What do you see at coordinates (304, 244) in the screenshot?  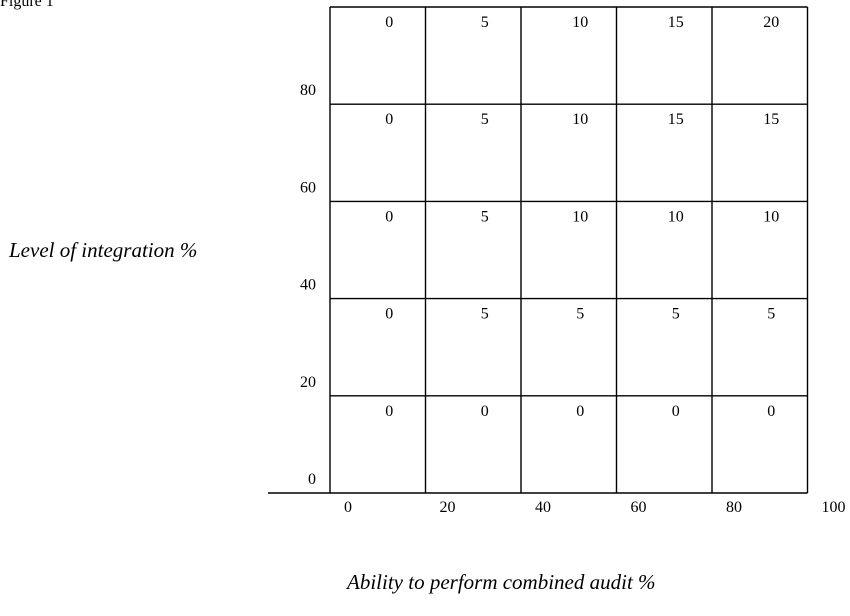 I see `y-axis-ticks: 0 20 40 60 80 100` at bounding box center [304, 244].